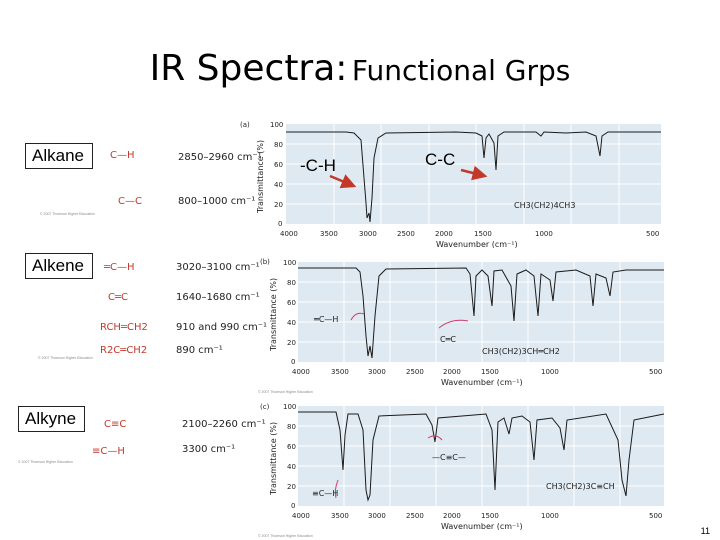 This screenshot has width=720, height=540. What do you see at coordinates (130, 201) in the screenshot?
I see `structure-cc: C—C` at bounding box center [130, 201].